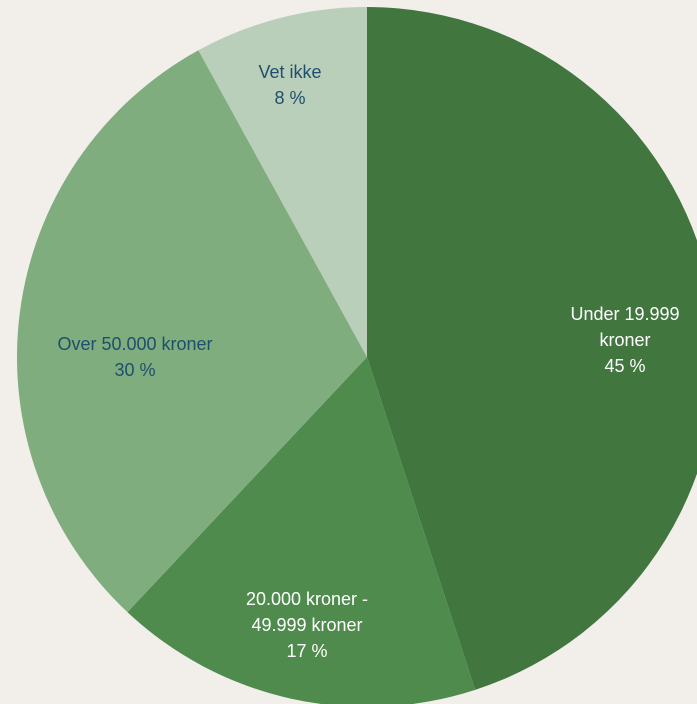 The width and height of the screenshot is (697, 704). Describe the element at coordinates (282, 182) in the screenshot. I see `pie-slice` at that location.